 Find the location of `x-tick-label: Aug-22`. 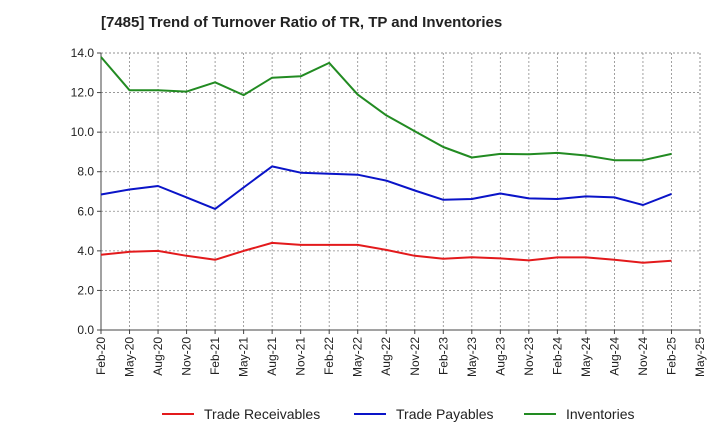

x-tick-label: Aug-22 is located at coordinates (386, 356).